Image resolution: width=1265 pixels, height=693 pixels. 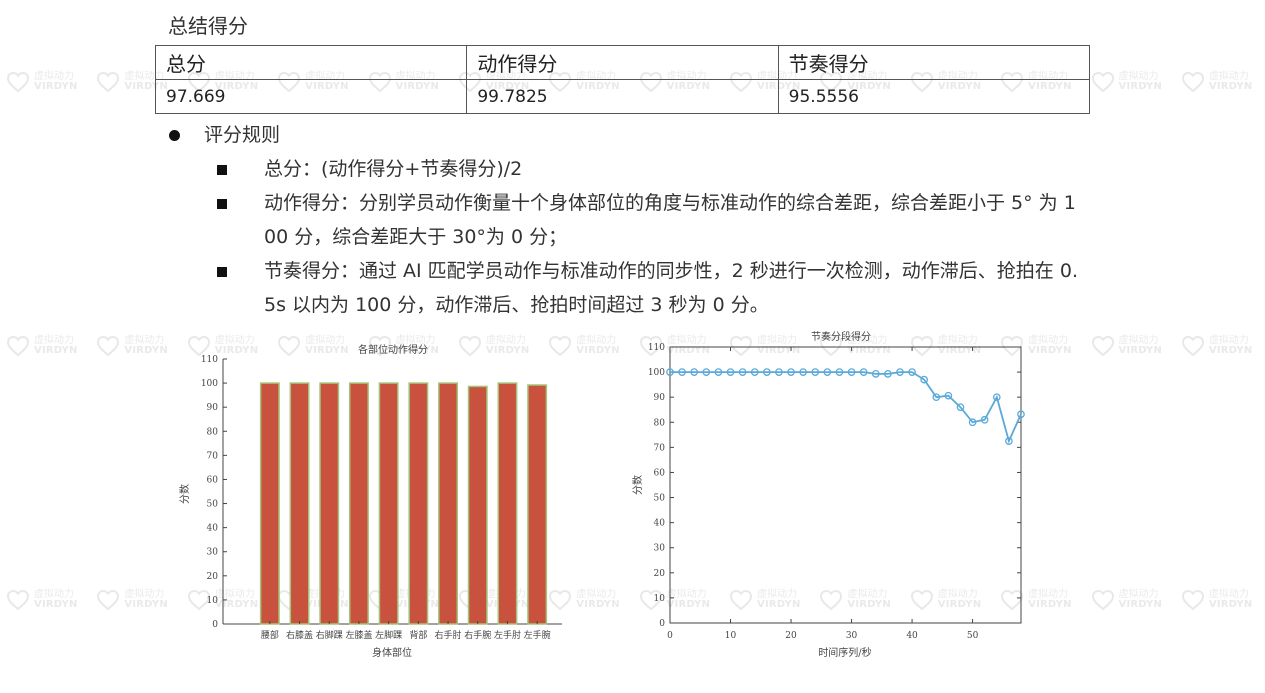 What do you see at coordinates (731, 636) in the screenshot?
I see `line-chart-x-tick-label: 10` at bounding box center [731, 636].